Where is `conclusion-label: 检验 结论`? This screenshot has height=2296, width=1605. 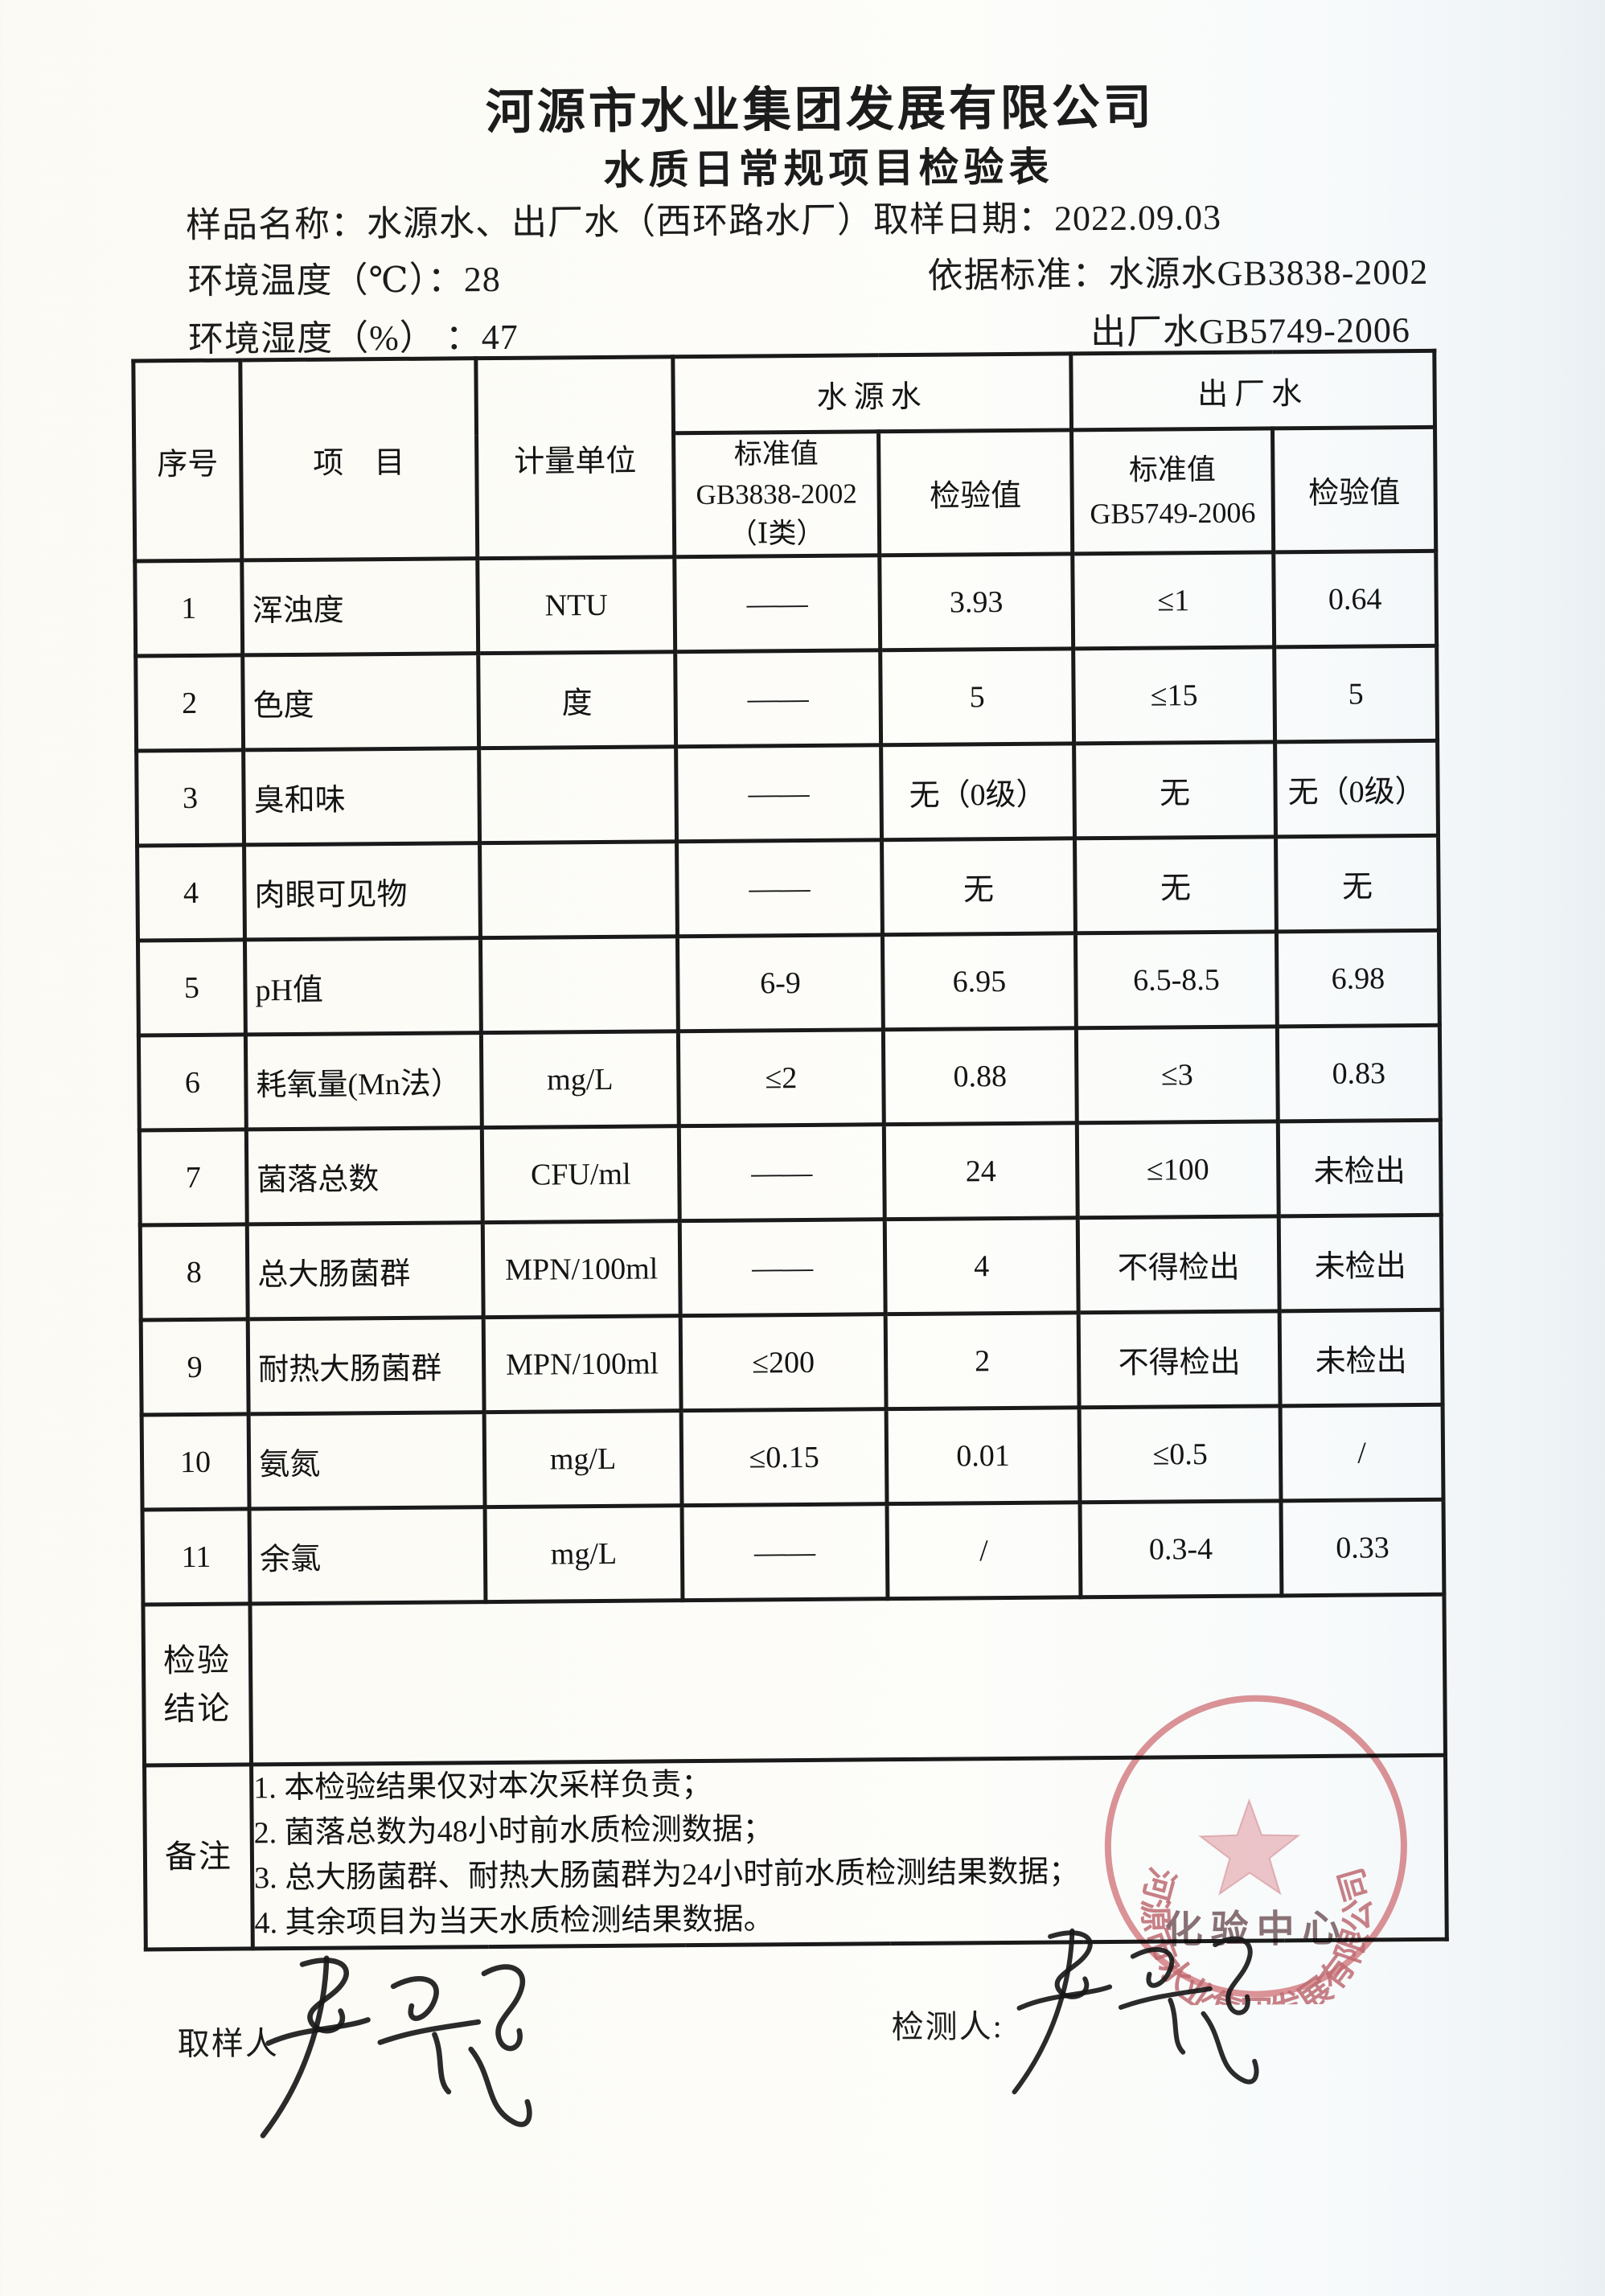 conclusion-label: 检验 结论 is located at coordinates (197, 1685).